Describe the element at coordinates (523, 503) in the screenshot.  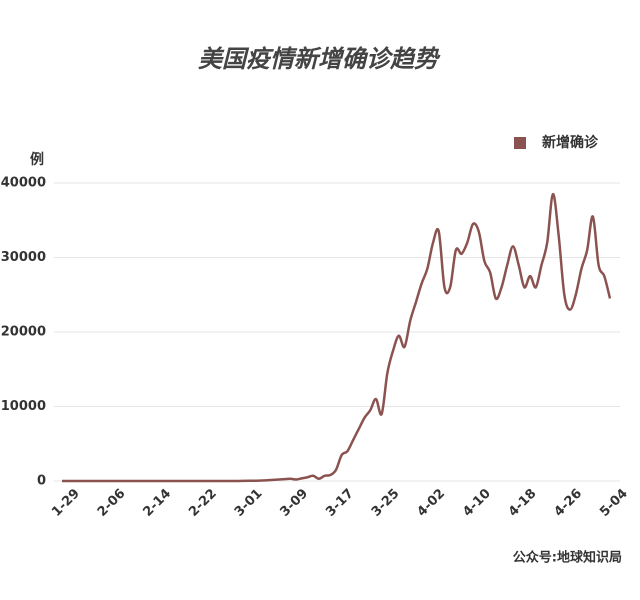
I see `x-tick-label: 4-18` at that location.